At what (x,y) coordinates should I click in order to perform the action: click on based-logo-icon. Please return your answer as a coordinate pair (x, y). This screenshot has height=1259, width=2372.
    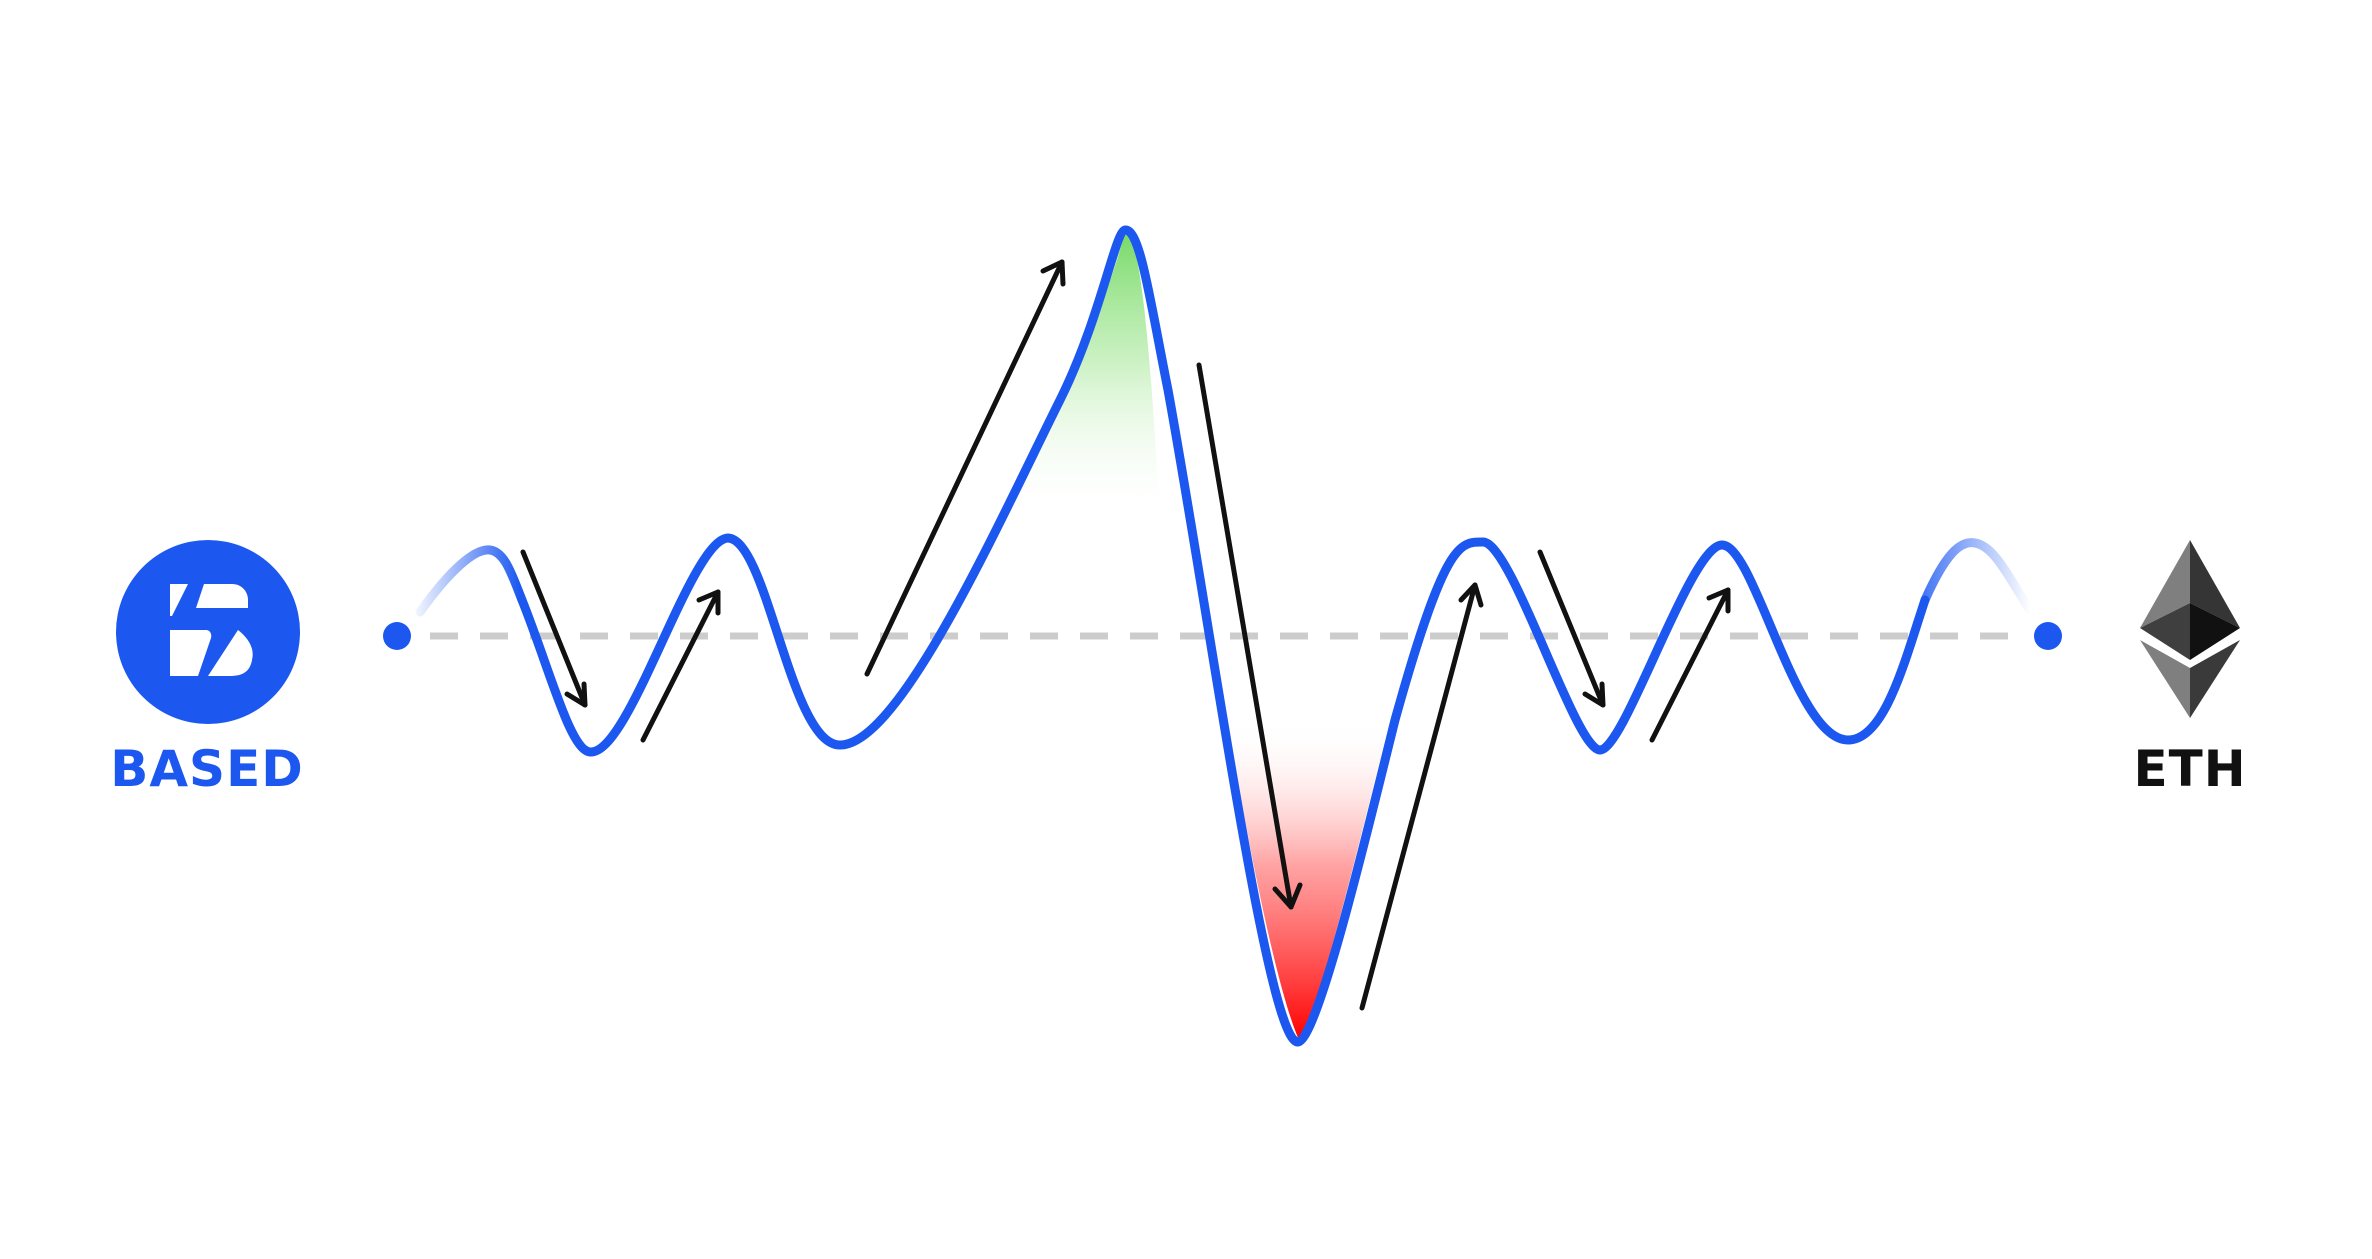
    Looking at the image, I should click on (208, 632).